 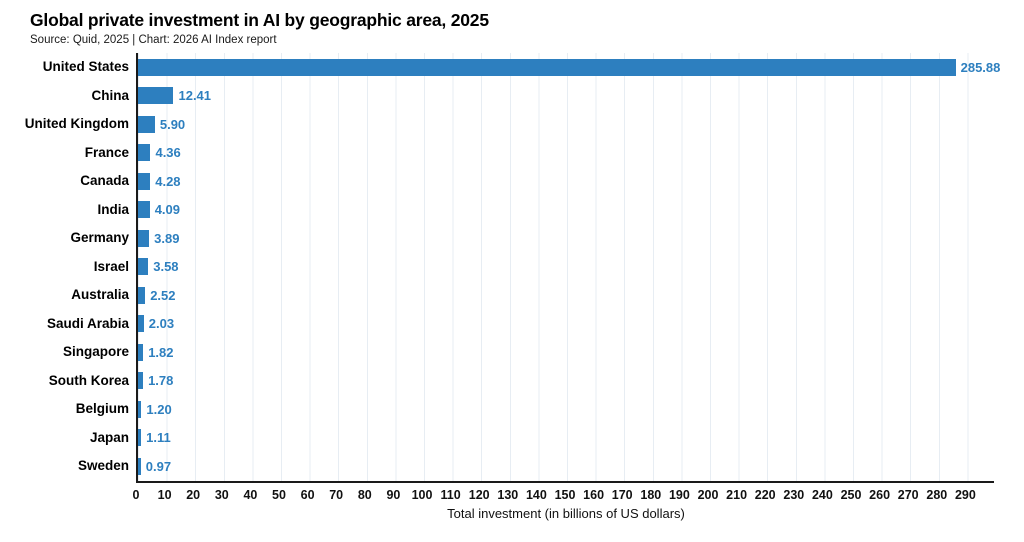 I want to click on bar-row: 4.28, so click(x=566, y=181).